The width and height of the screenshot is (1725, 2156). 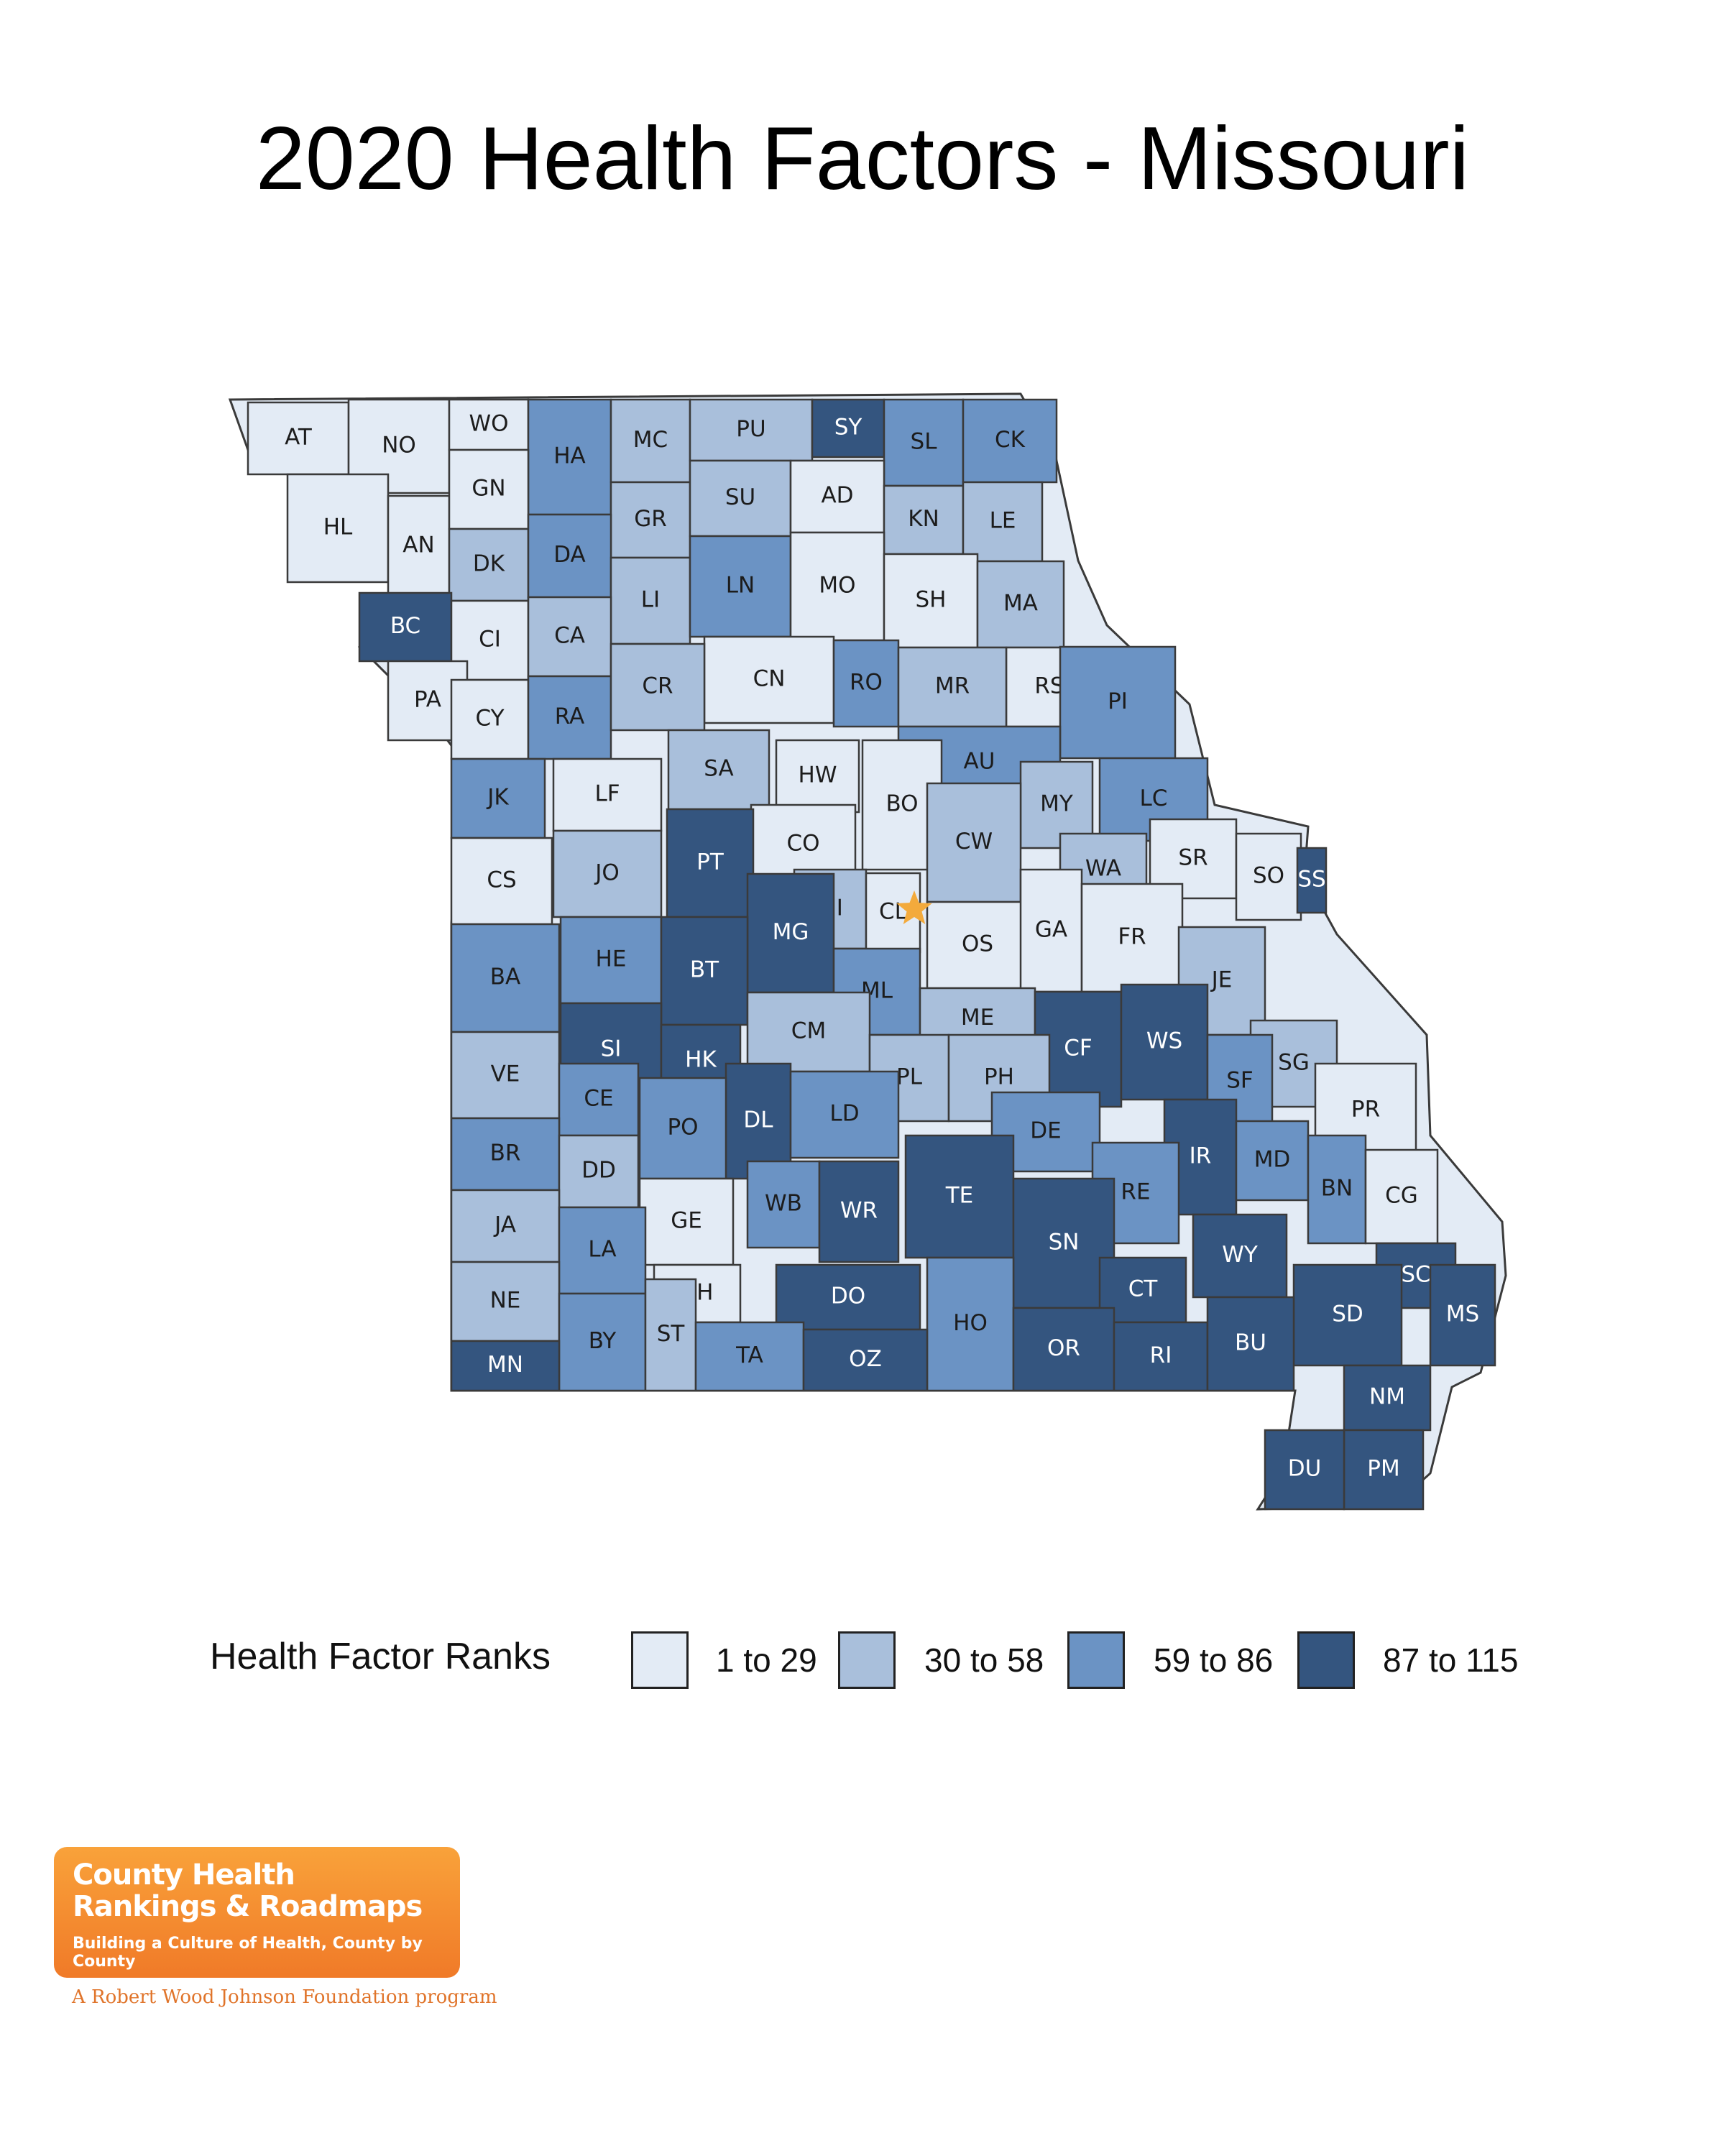 I want to click on county-label-ri: RI, so click(x=1161, y=1355).